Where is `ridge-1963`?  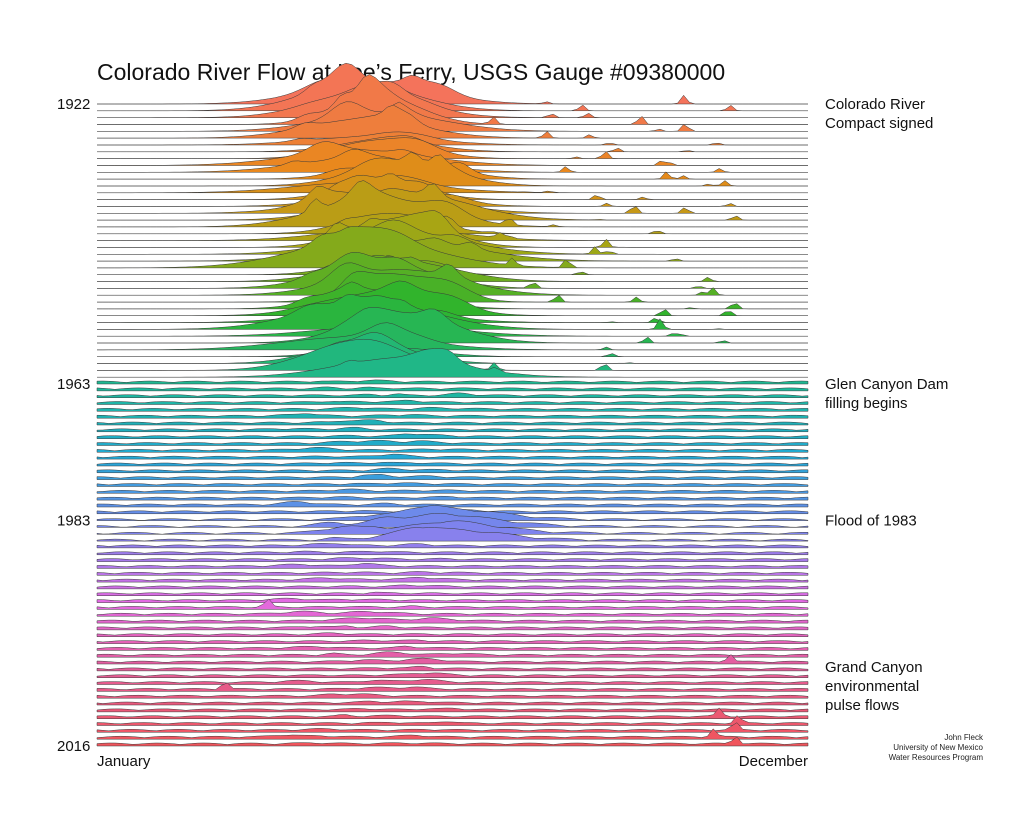 ridge-1963 is located at coordinates (452, 382).